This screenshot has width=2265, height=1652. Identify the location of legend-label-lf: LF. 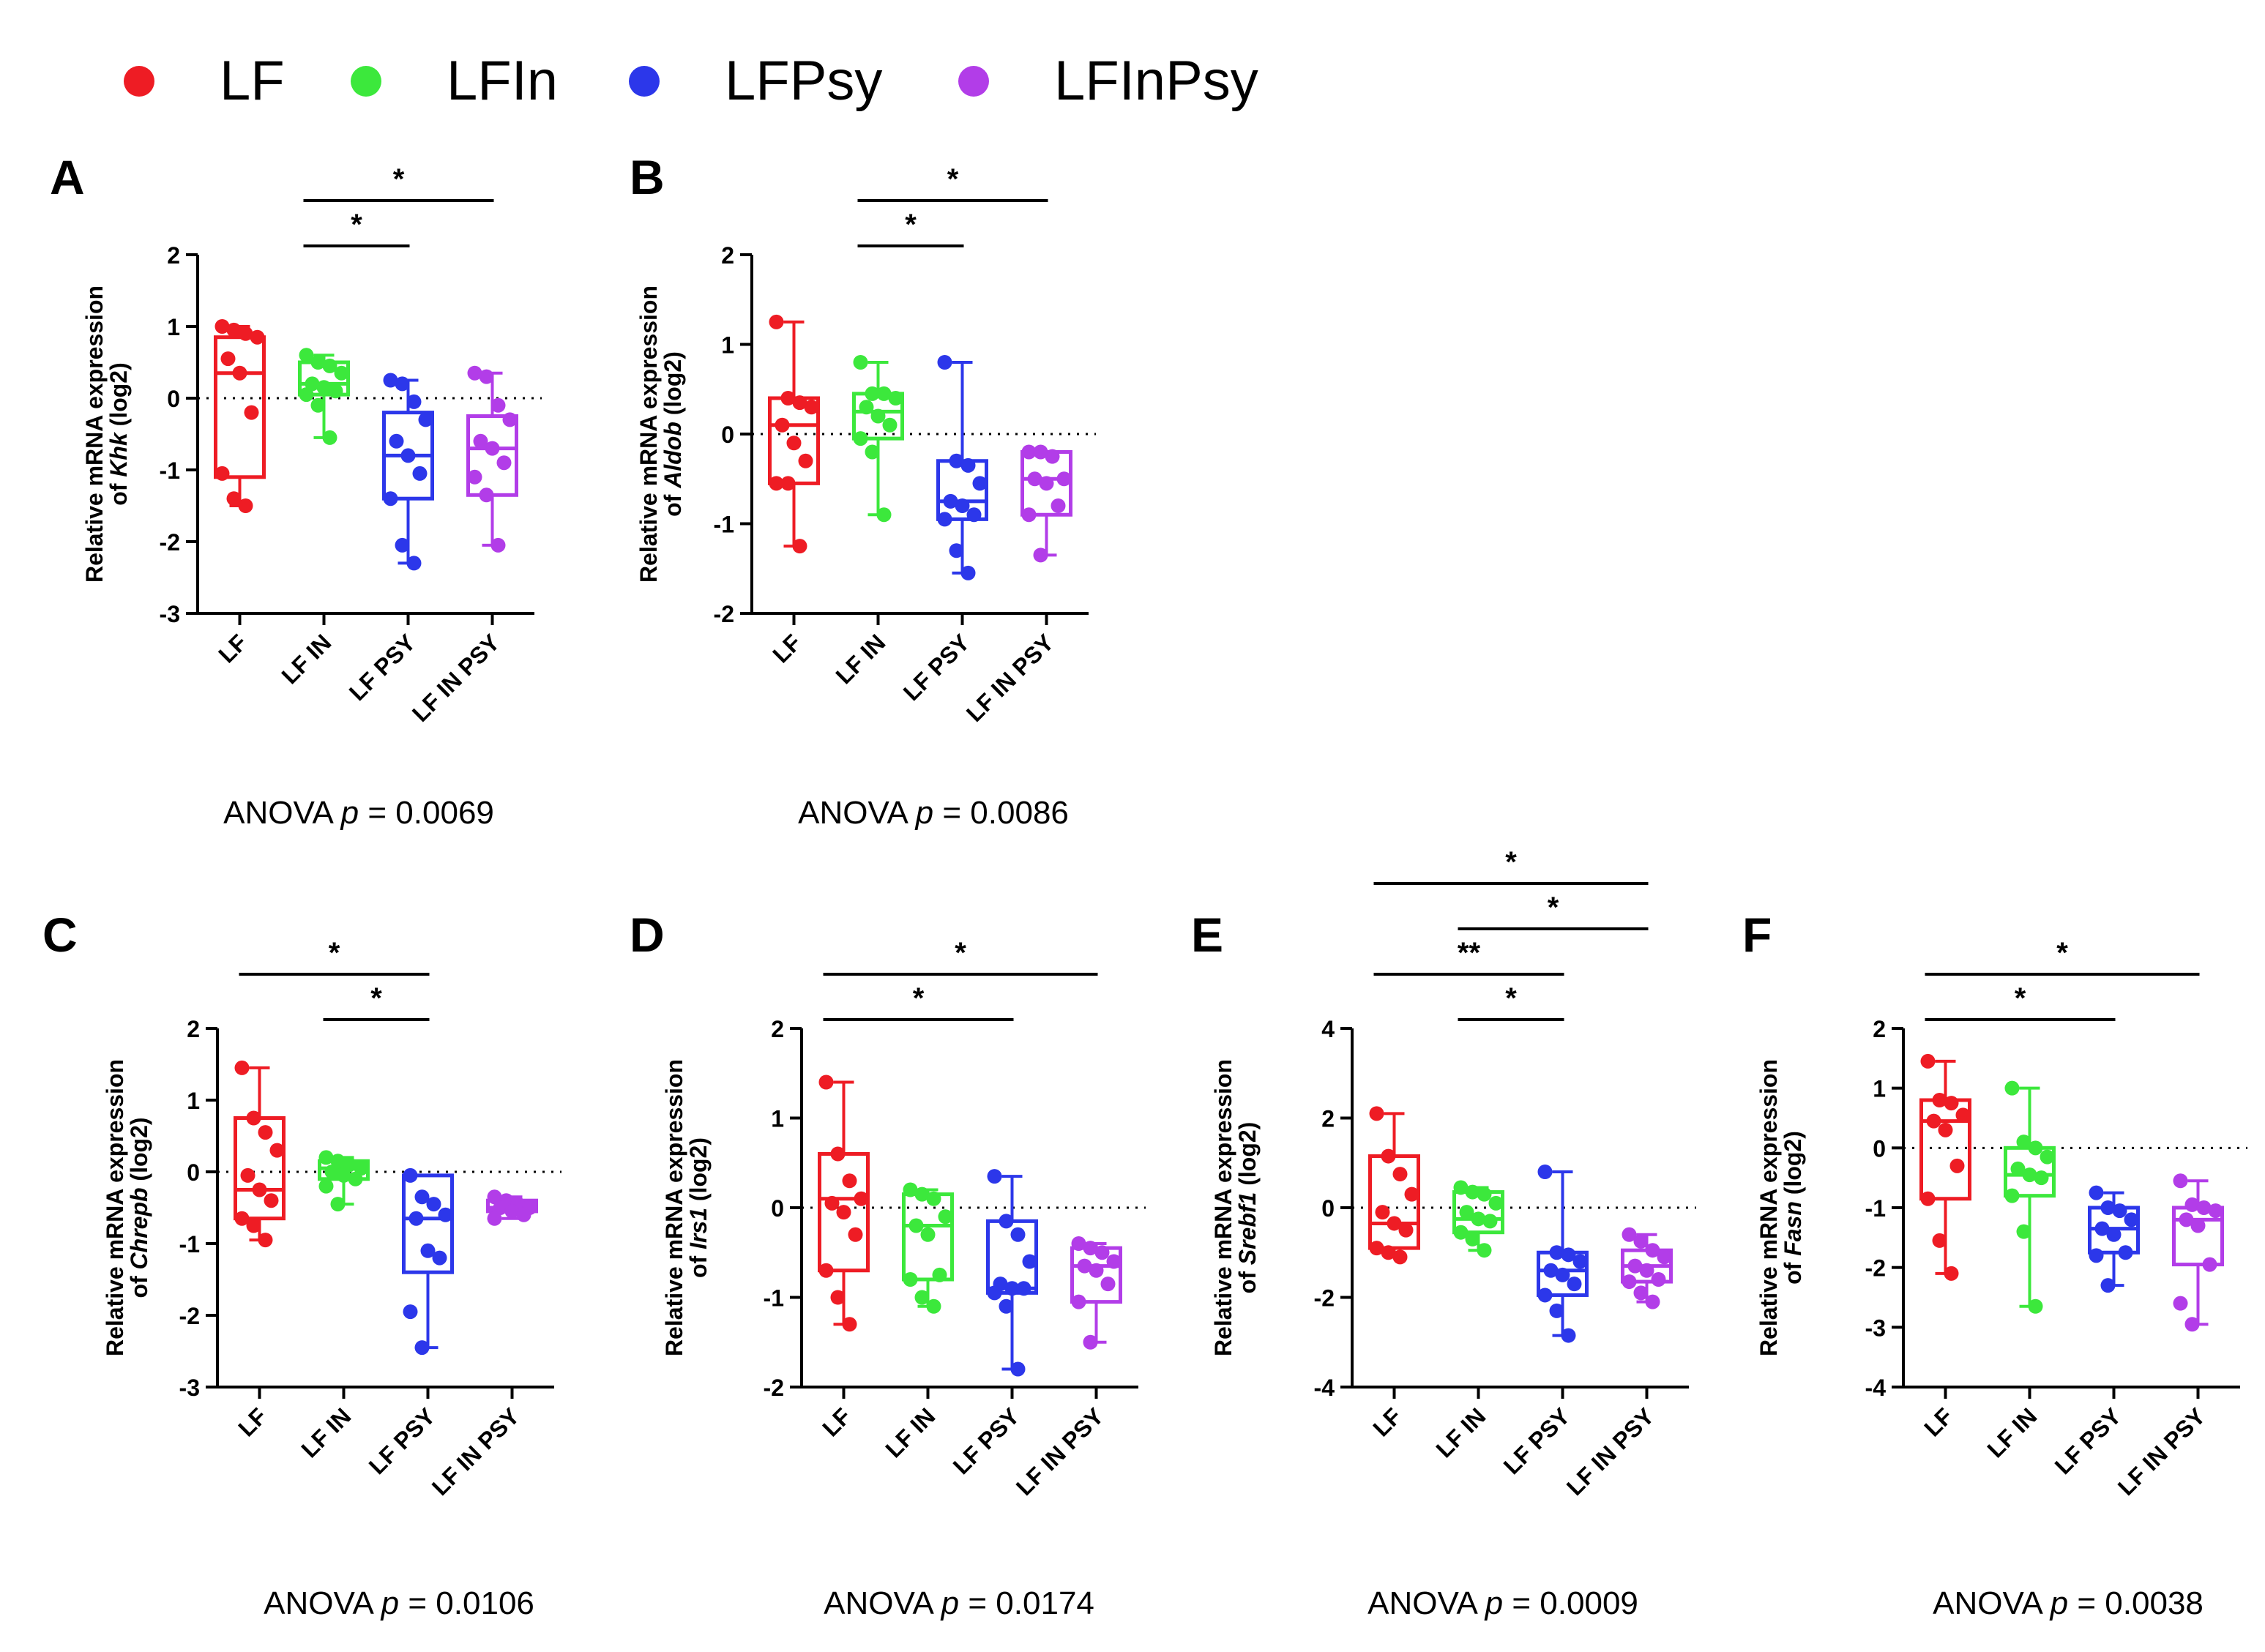
(252, 81).